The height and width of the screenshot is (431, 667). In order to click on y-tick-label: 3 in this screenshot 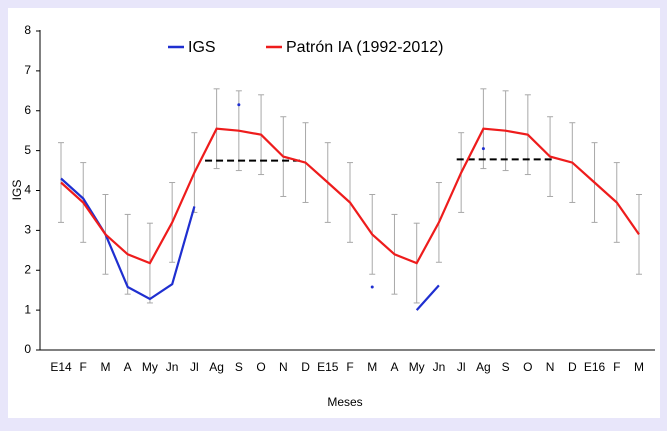, I will do `click(27, 230)`.